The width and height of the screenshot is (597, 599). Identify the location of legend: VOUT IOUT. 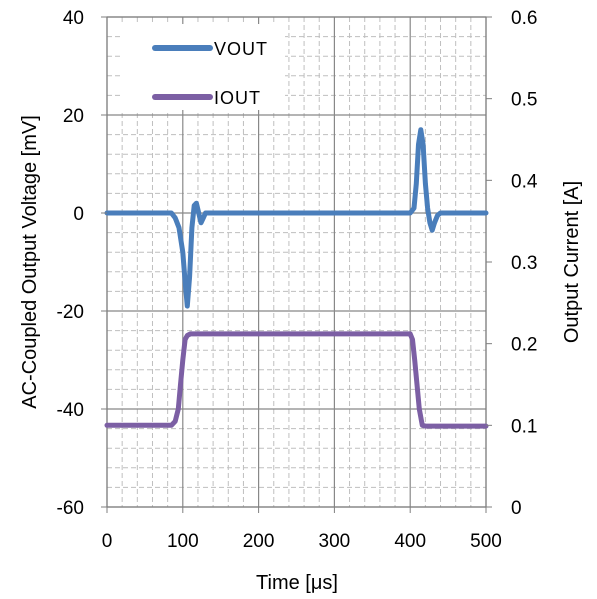
(202, 67).